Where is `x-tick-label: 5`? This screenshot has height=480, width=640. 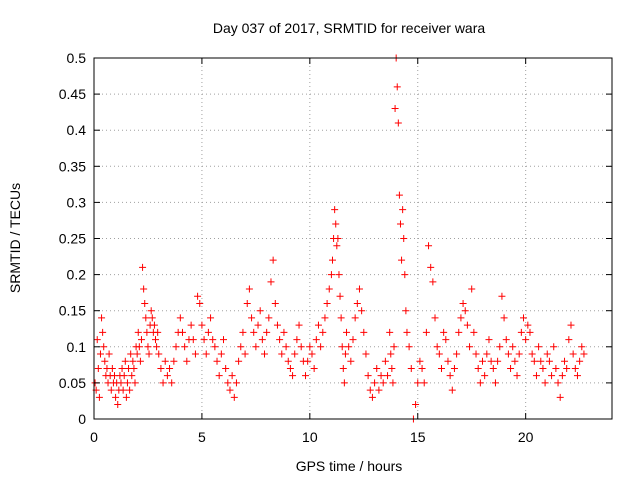 x-tick-label: 5 is located at coordinates (202, 437).